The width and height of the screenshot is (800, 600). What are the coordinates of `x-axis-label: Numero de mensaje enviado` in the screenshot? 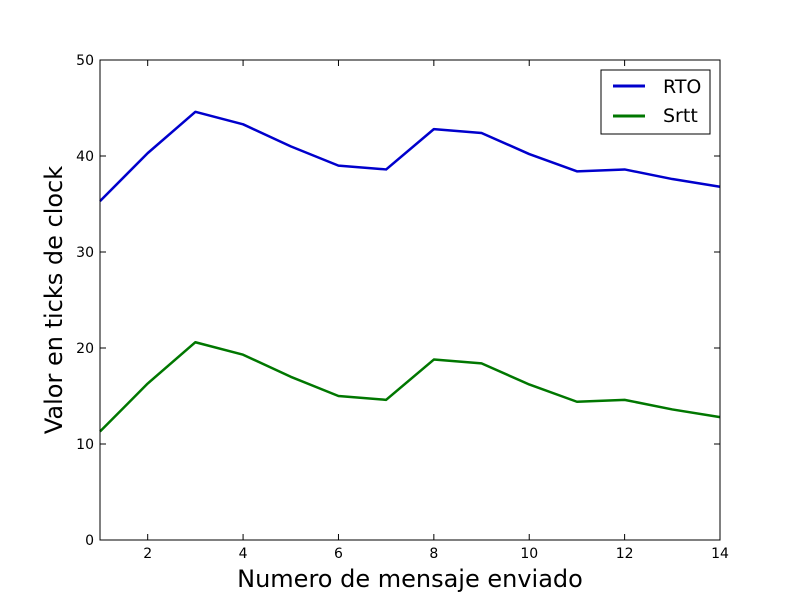 It's located at (410, 579).